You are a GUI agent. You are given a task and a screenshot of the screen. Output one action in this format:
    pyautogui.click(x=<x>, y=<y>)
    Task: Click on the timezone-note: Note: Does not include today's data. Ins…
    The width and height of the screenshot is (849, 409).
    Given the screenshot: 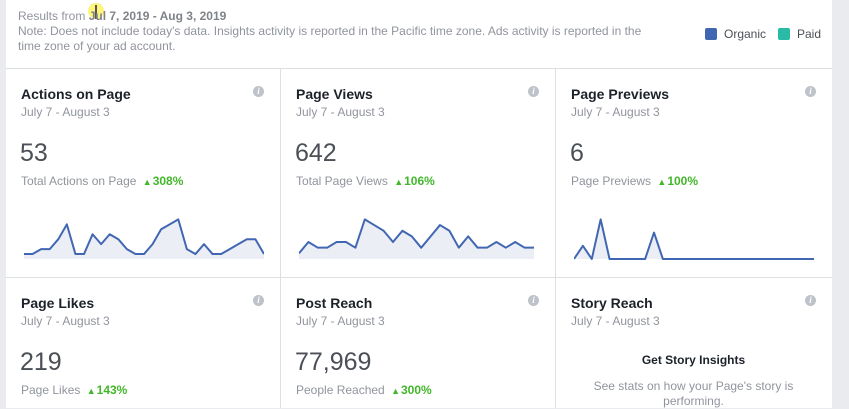 What is the action you would take?
    pyautogui.click(x=330, y=38)
    